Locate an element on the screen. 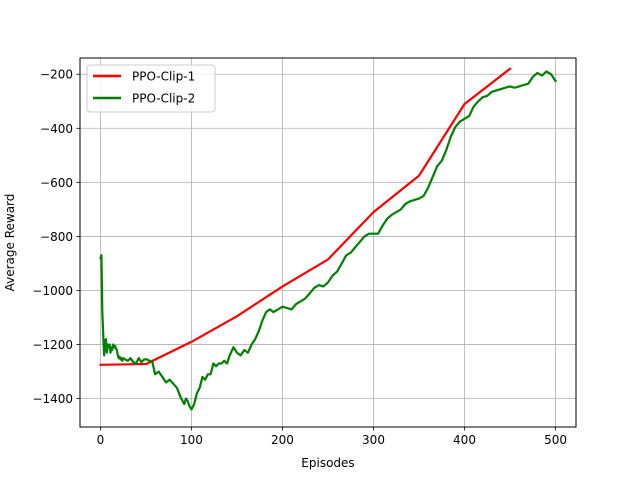  y-tick-label: −400 is located at coordinates (56, 129).